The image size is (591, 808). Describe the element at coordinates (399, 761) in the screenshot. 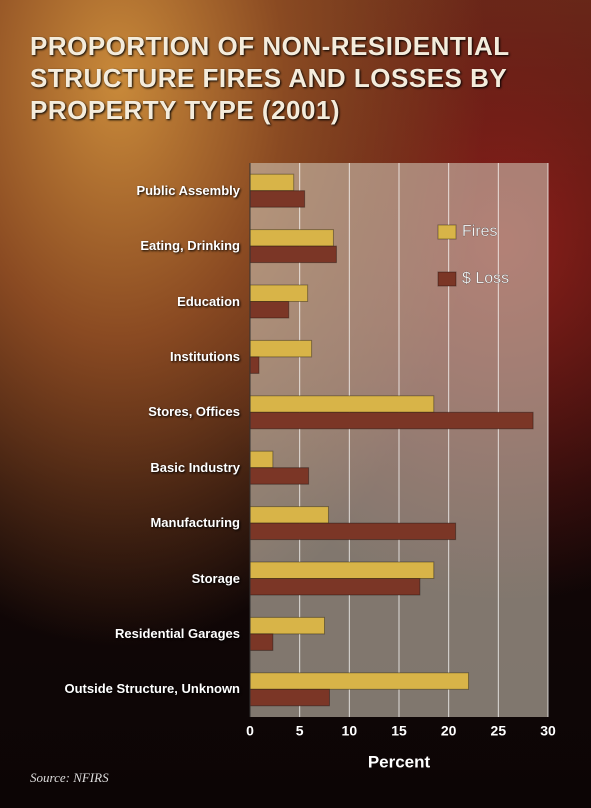

I see `x-axis-label: Percent` at that location.